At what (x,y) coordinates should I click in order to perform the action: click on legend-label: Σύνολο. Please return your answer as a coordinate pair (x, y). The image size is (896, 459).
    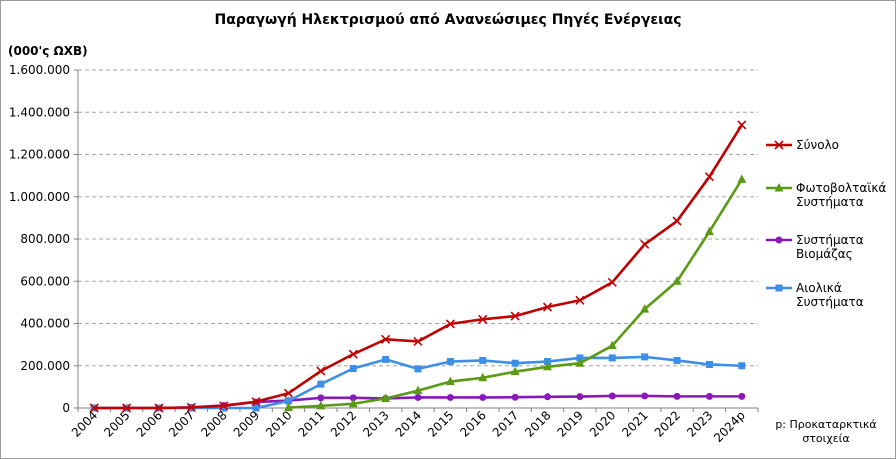
    Looking at the image, I should click on (817, 145).